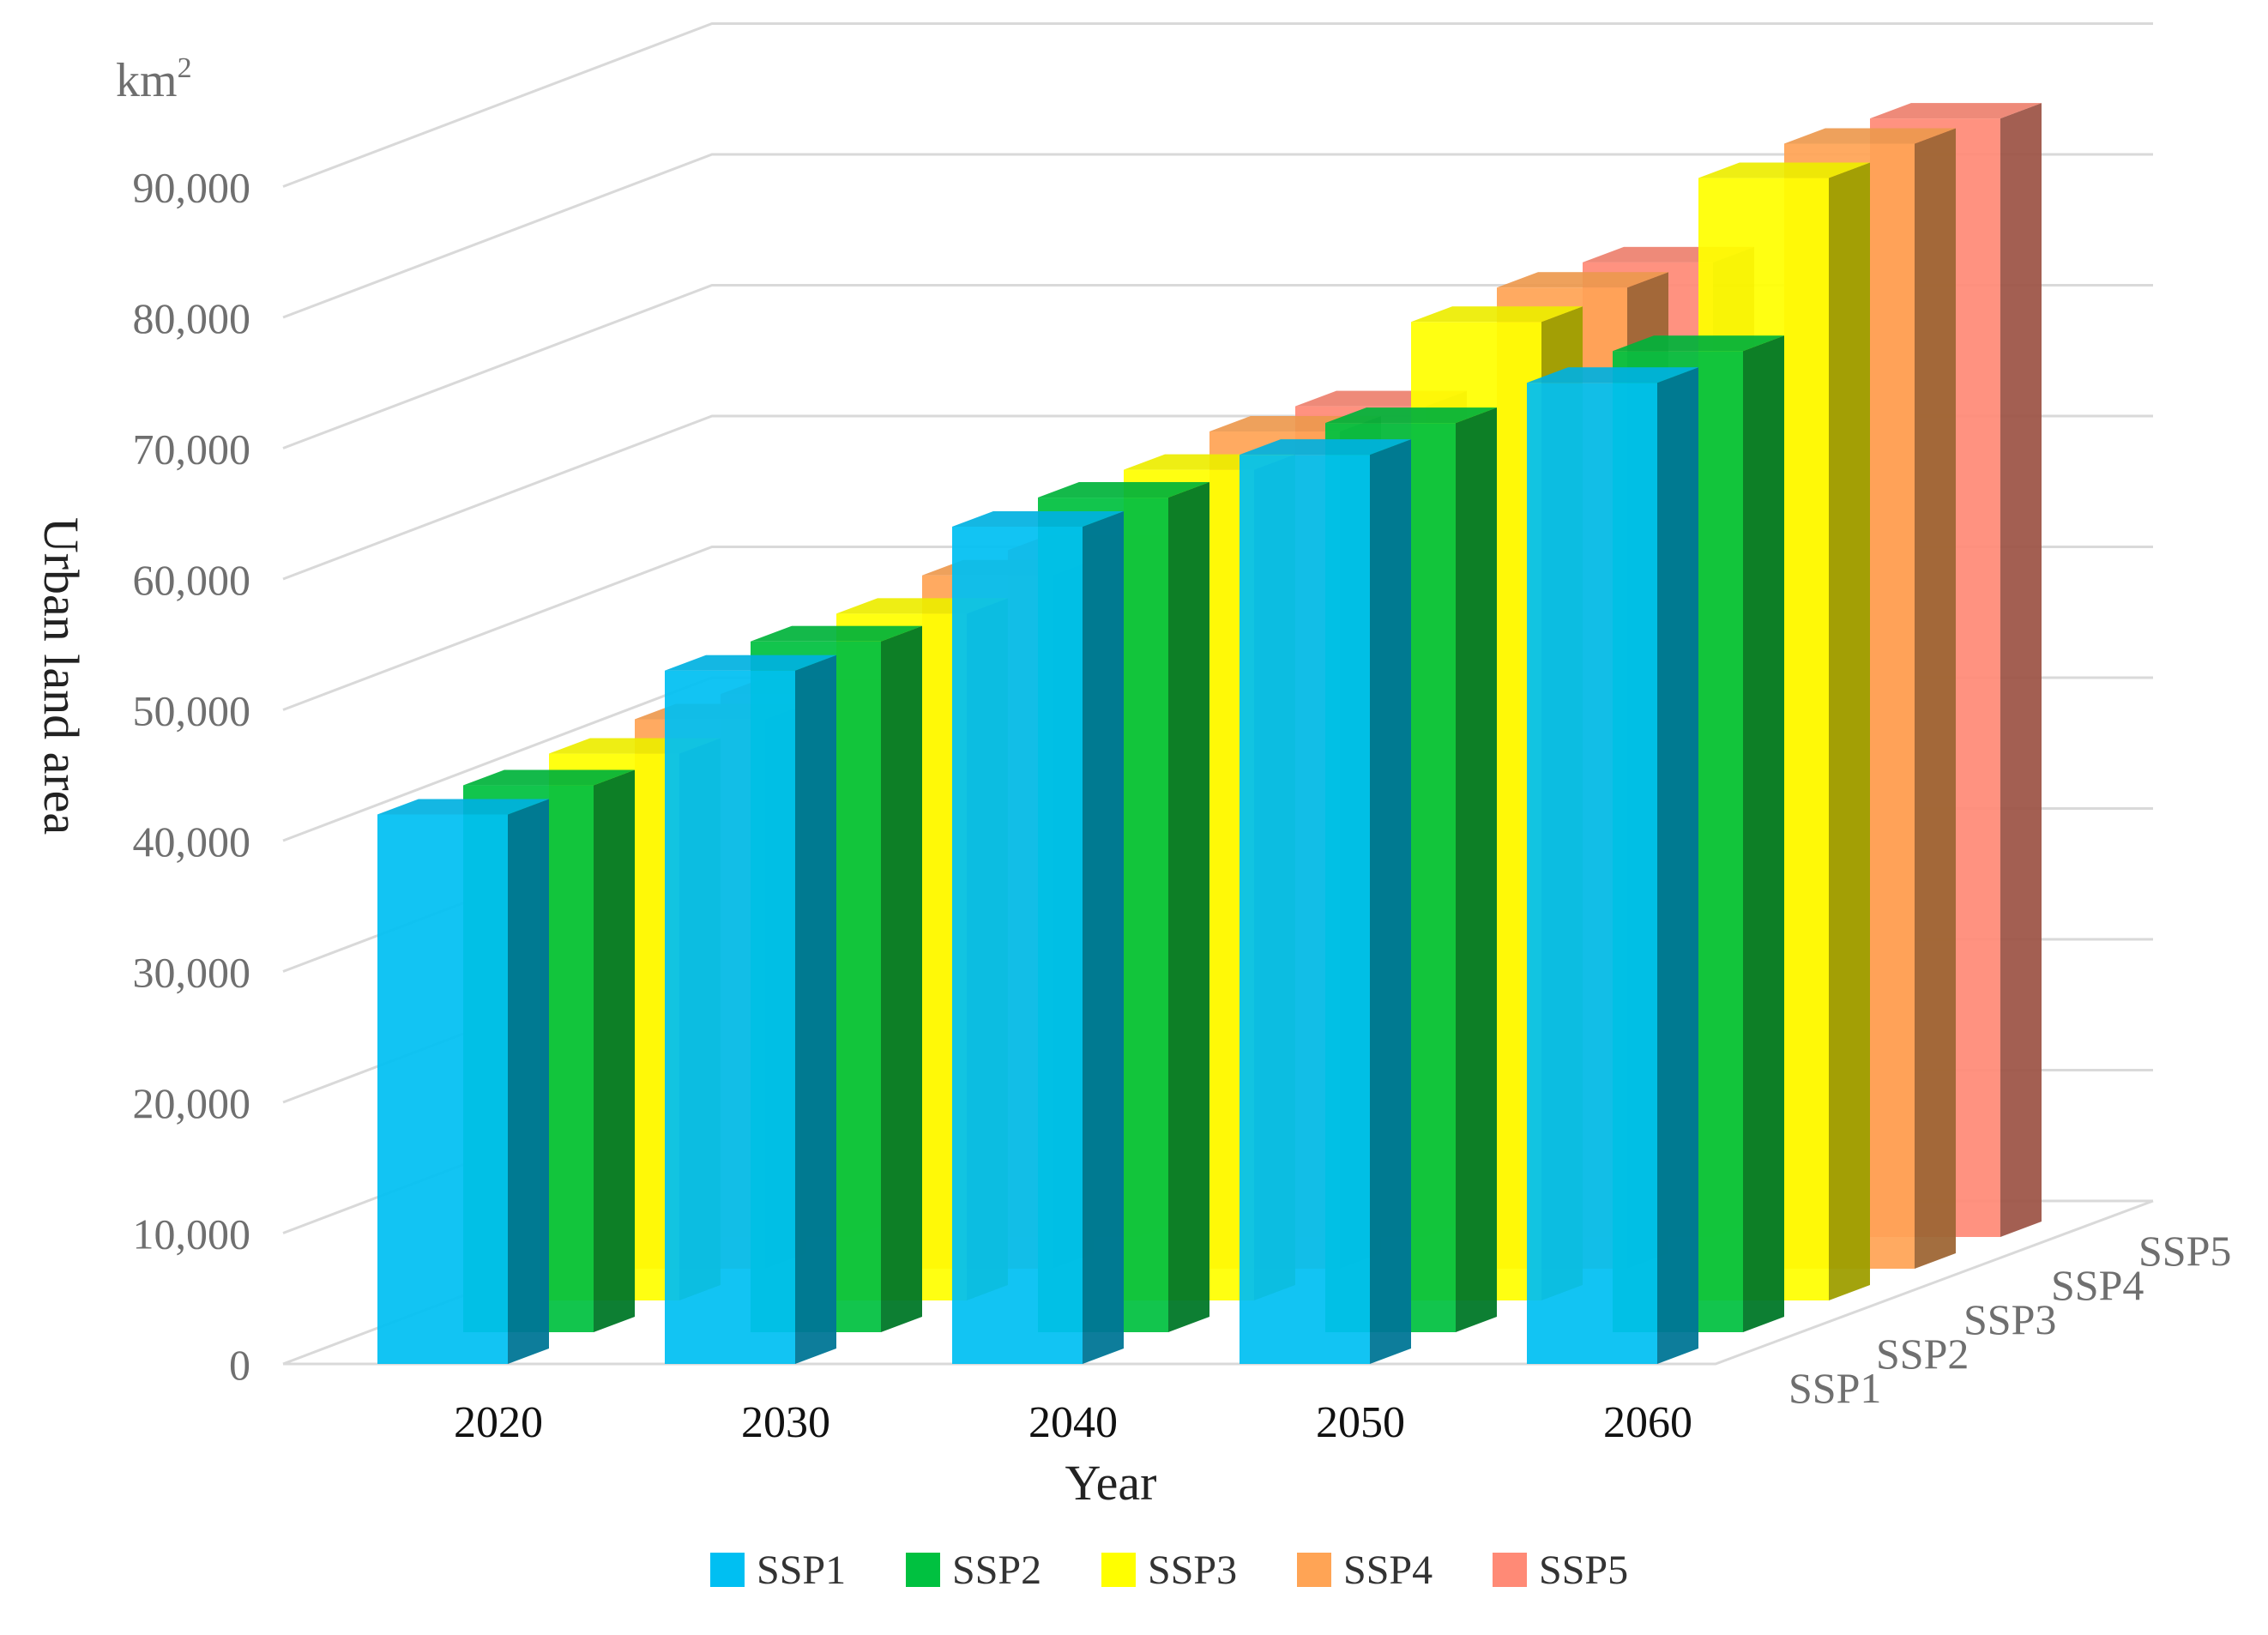 The width and height of the screenshot is (2268, 1635). I want to click on legend-label: SSP4, so click(1388, 1571).